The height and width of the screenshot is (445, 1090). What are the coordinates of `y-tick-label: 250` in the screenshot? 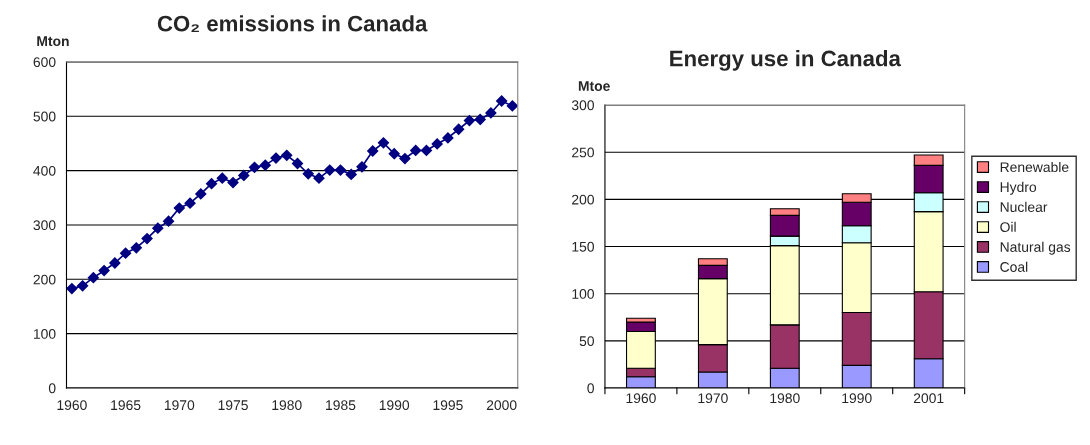 It's located at (583, 152).